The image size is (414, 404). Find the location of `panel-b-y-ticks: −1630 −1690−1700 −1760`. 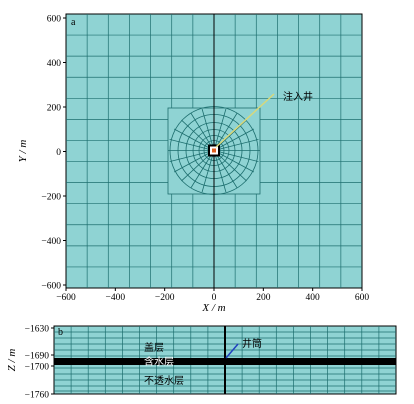

panel-b-y-ticks: −1630 −1690−1700 −1760 is located at coordinates (39, 363).